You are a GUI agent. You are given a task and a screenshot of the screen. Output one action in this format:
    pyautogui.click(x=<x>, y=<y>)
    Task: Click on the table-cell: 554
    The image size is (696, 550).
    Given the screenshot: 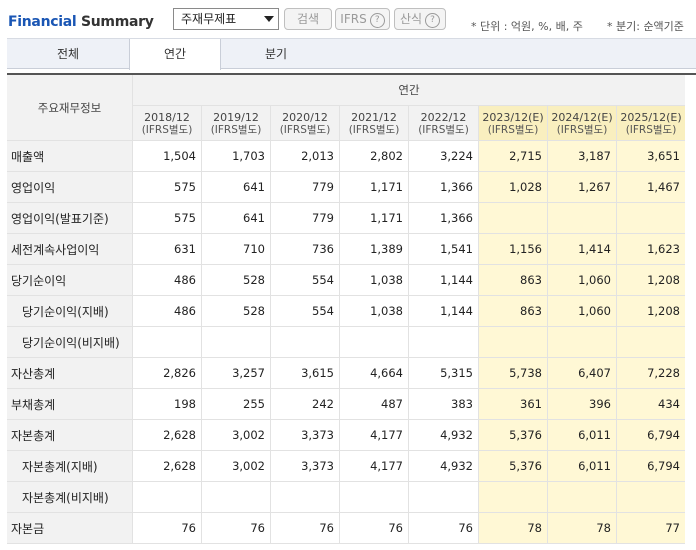 What is the action you would take?
    pyautogui.click(x=304, y=311)
    